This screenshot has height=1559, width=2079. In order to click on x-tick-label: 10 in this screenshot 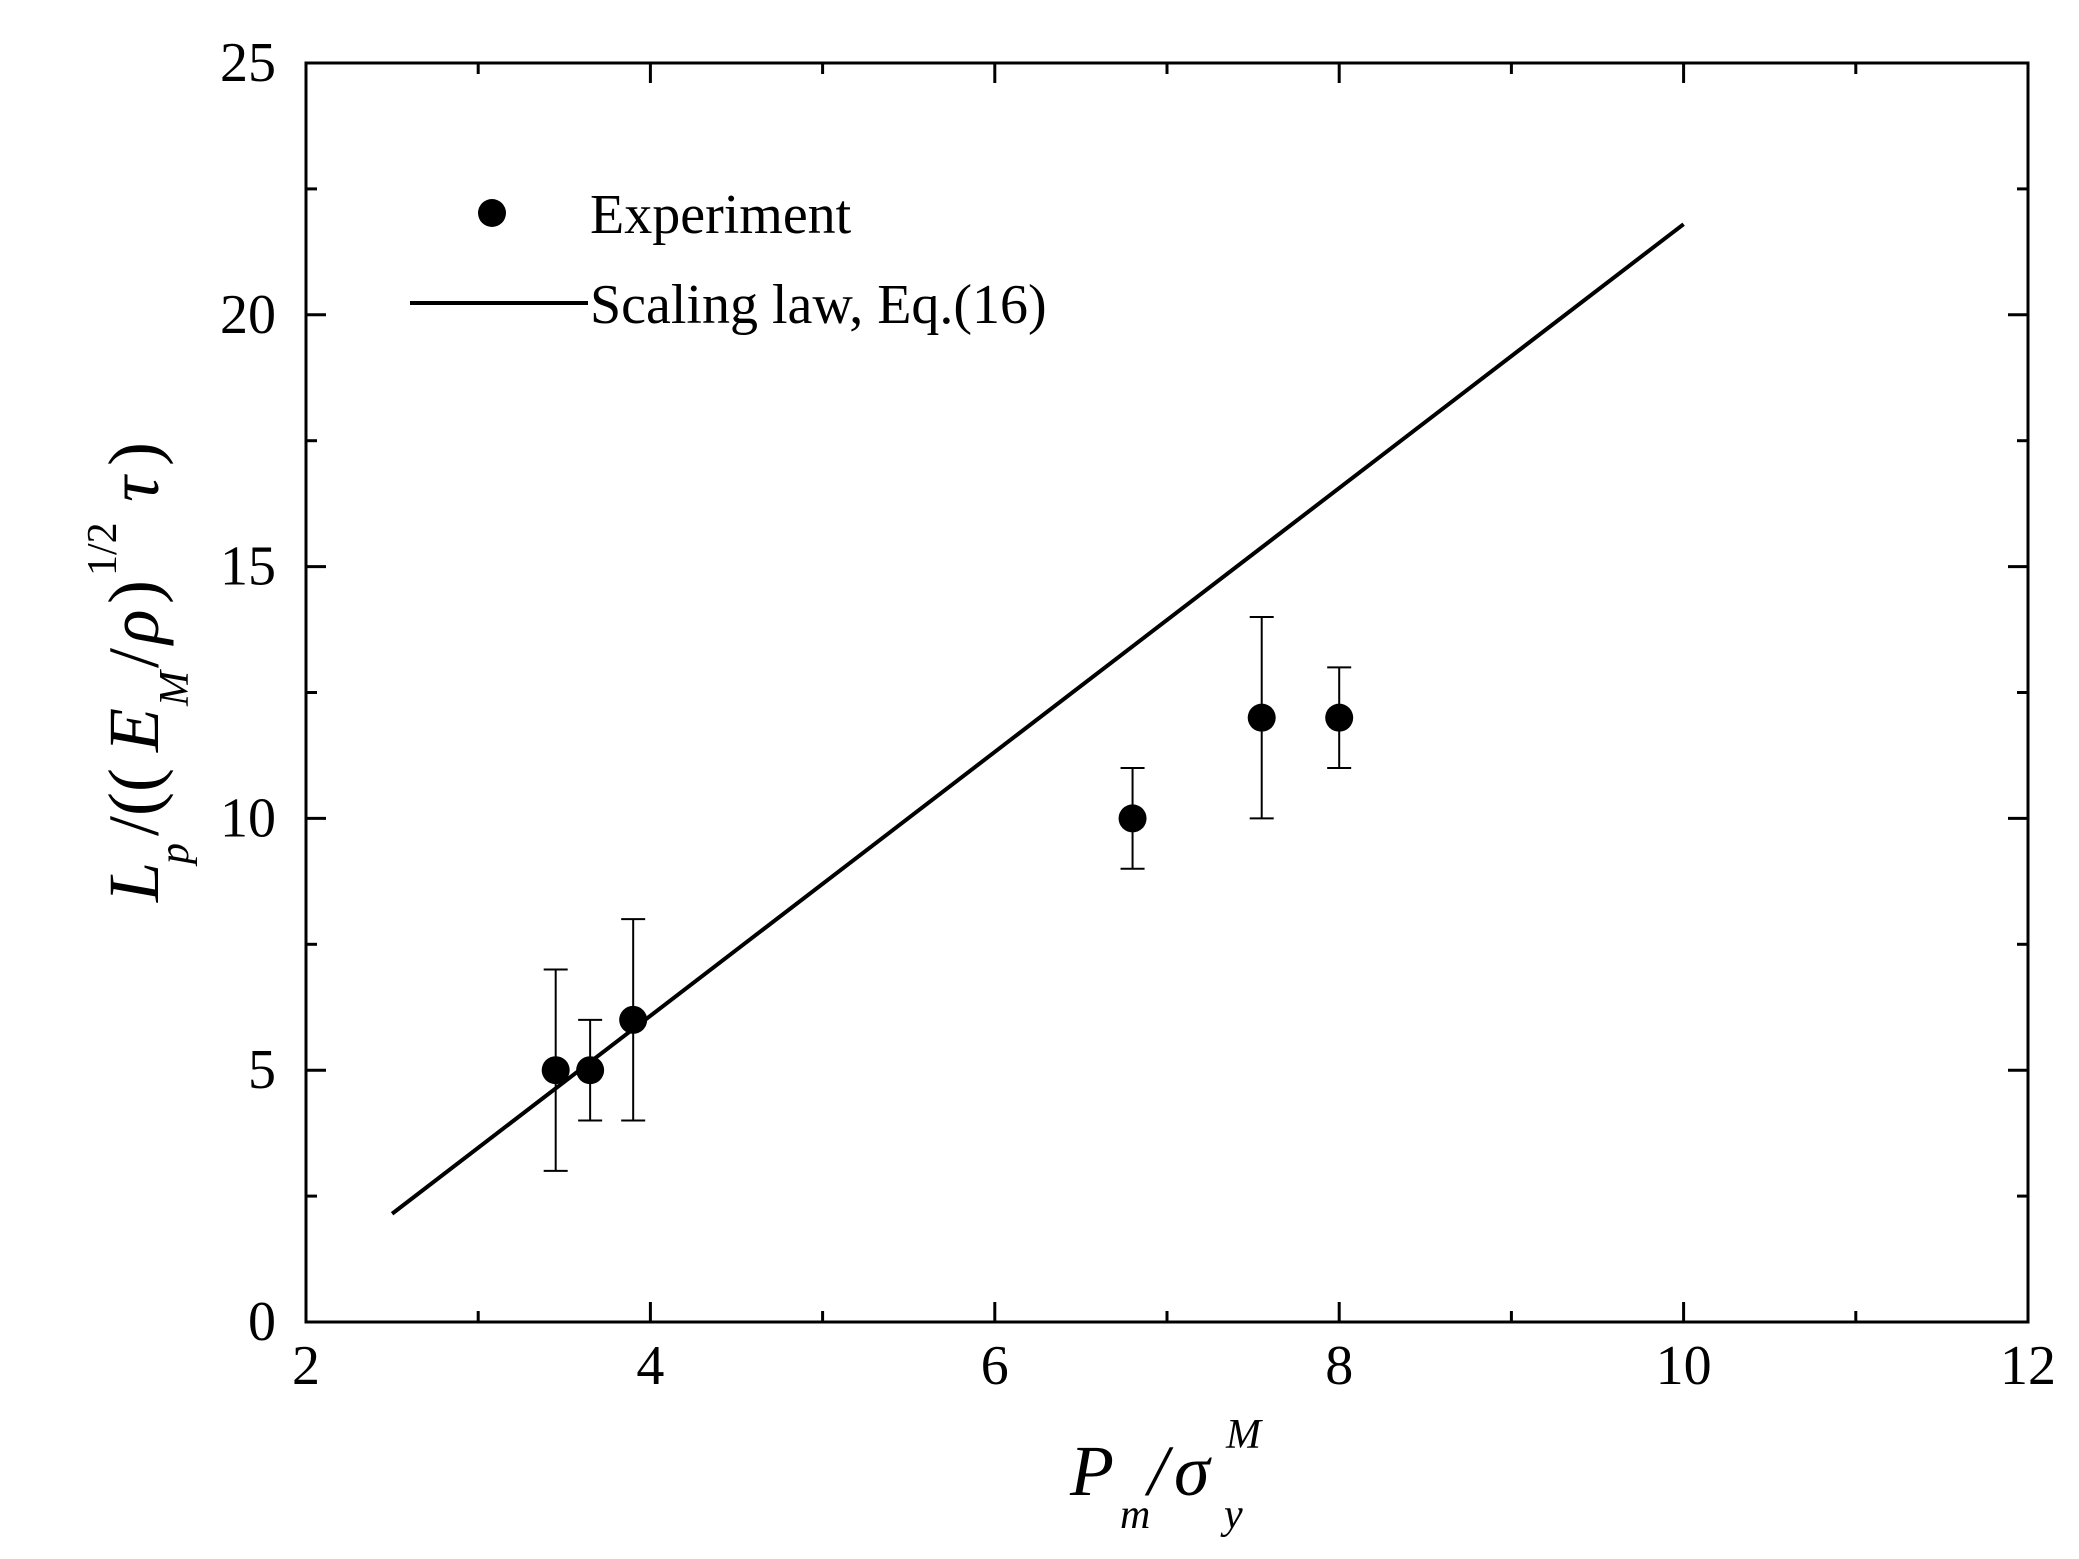, I will do `click(1684, 1366)`.